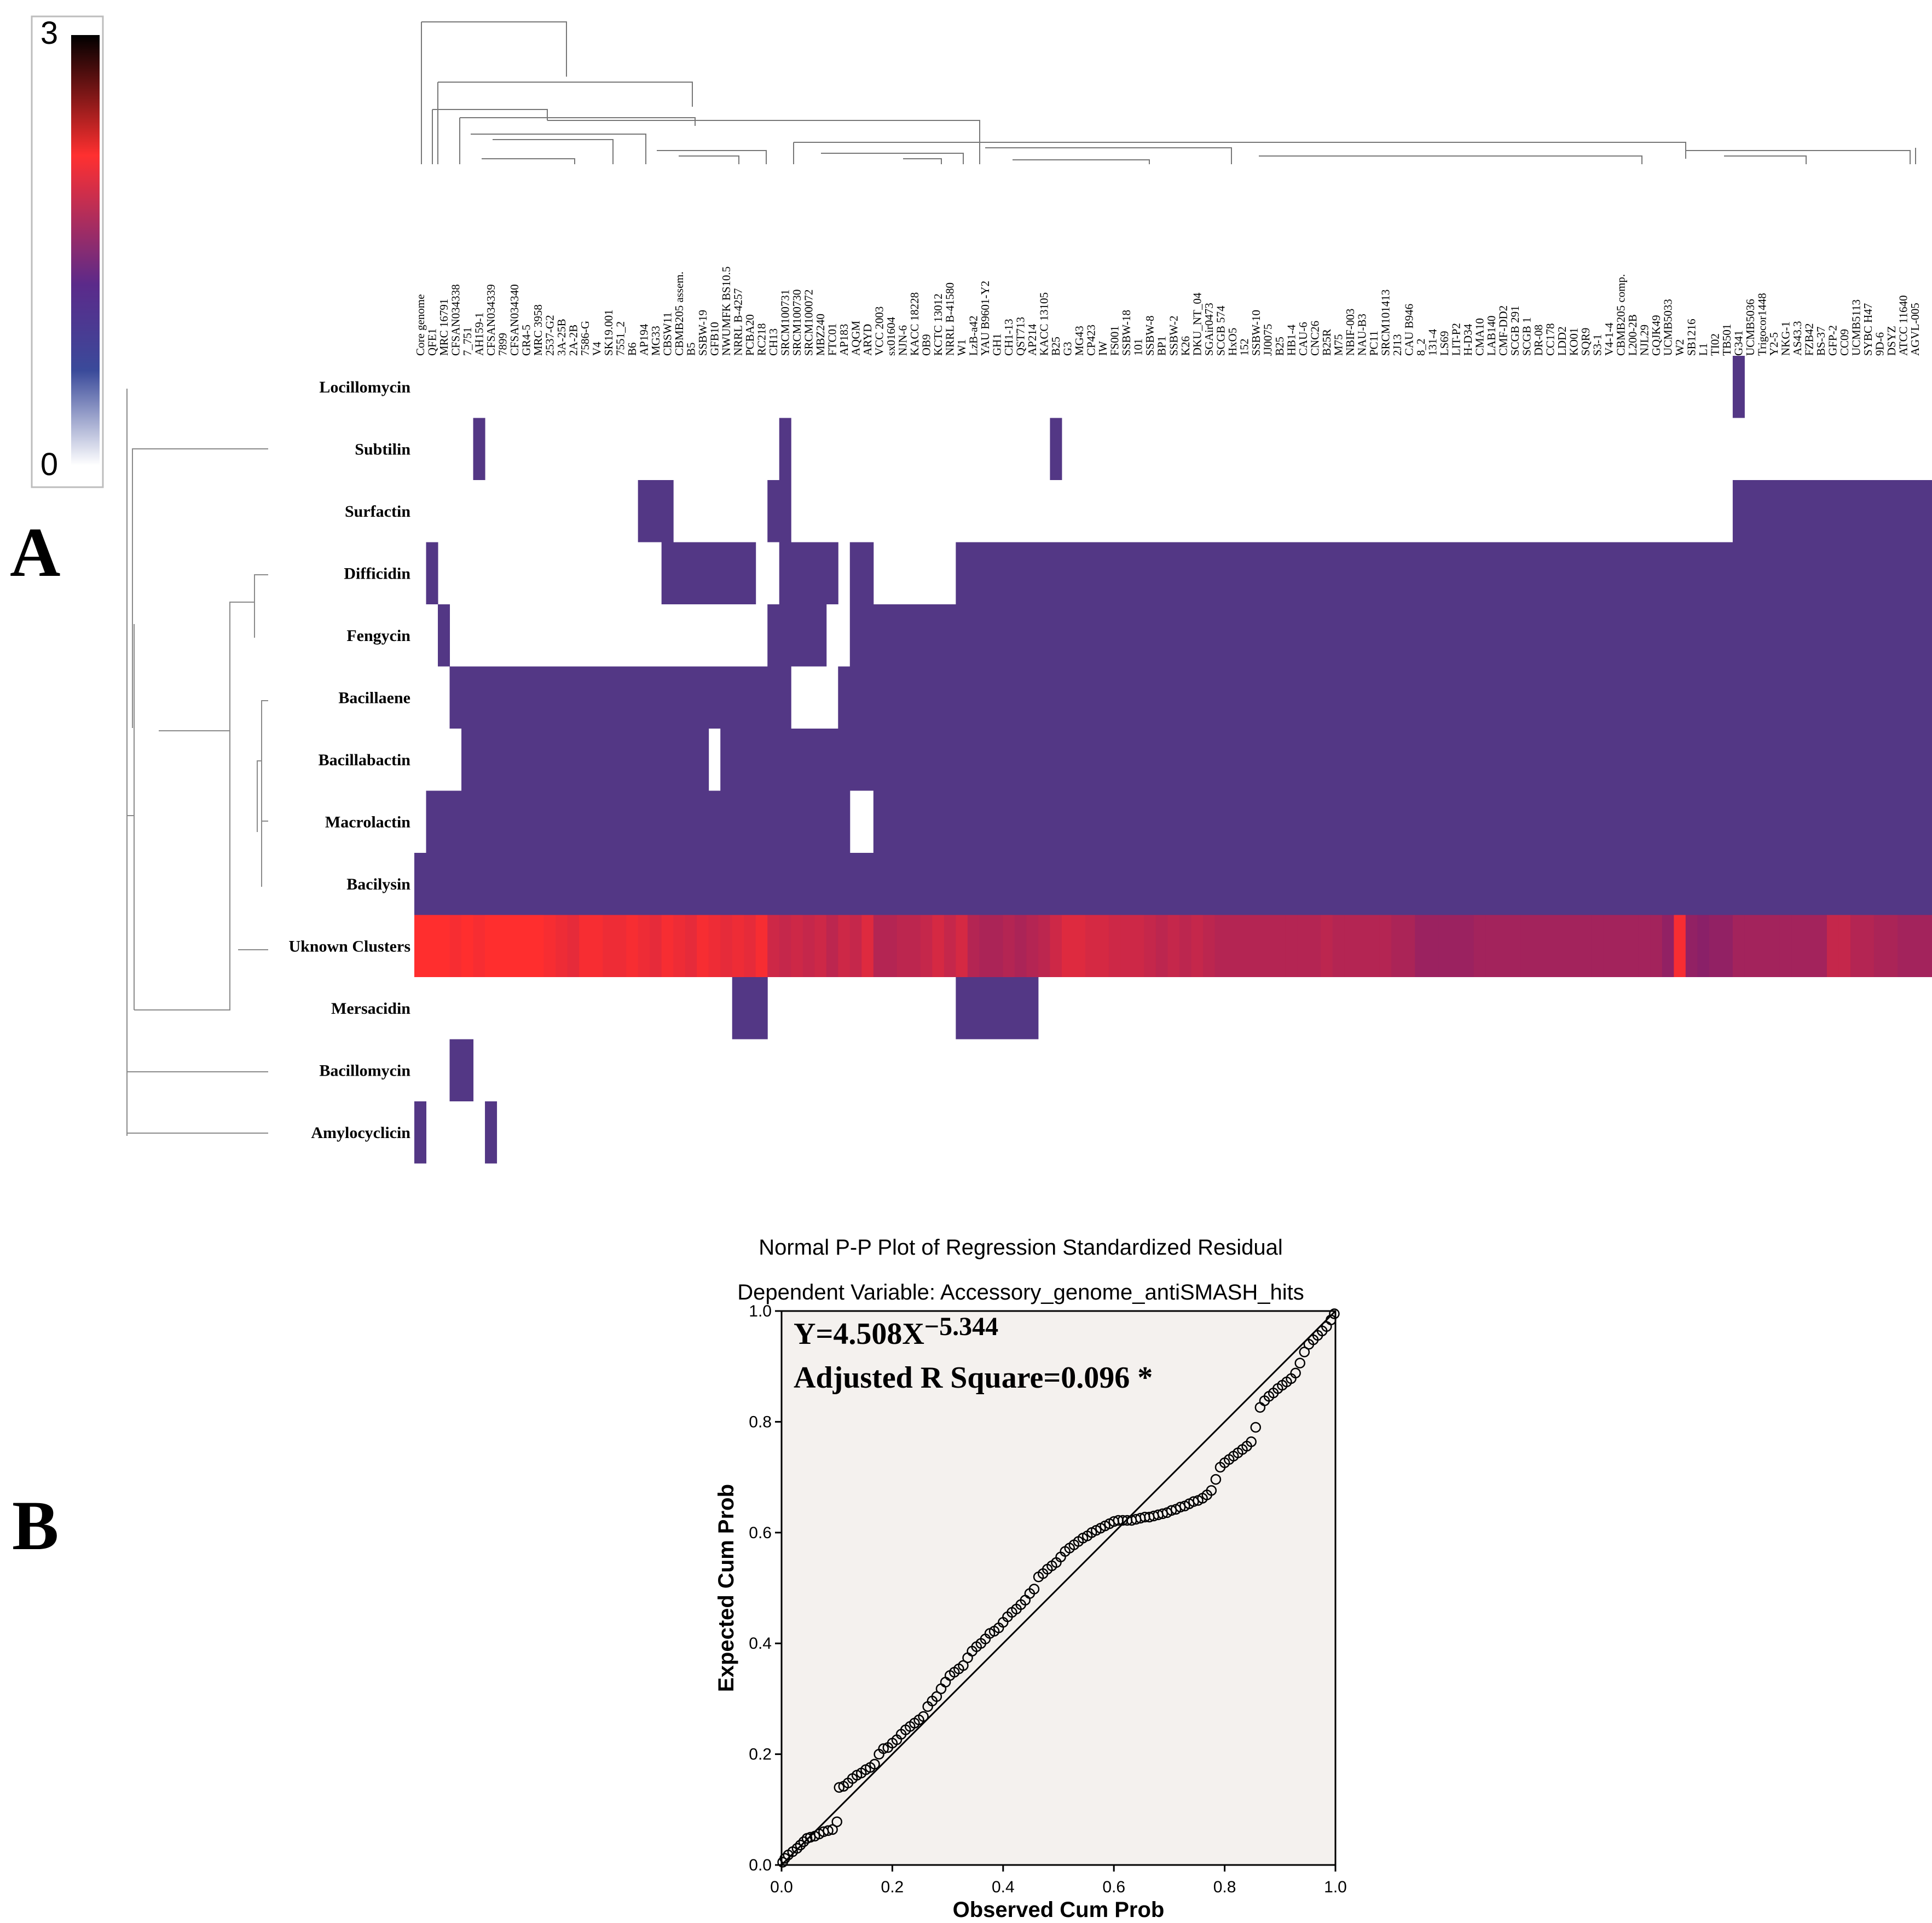 The image size is (1932, 1923). What do you see at coordinates (85, 250) in the screenshot?
I see `color-scale-bar` at bounding box center [85, 250].